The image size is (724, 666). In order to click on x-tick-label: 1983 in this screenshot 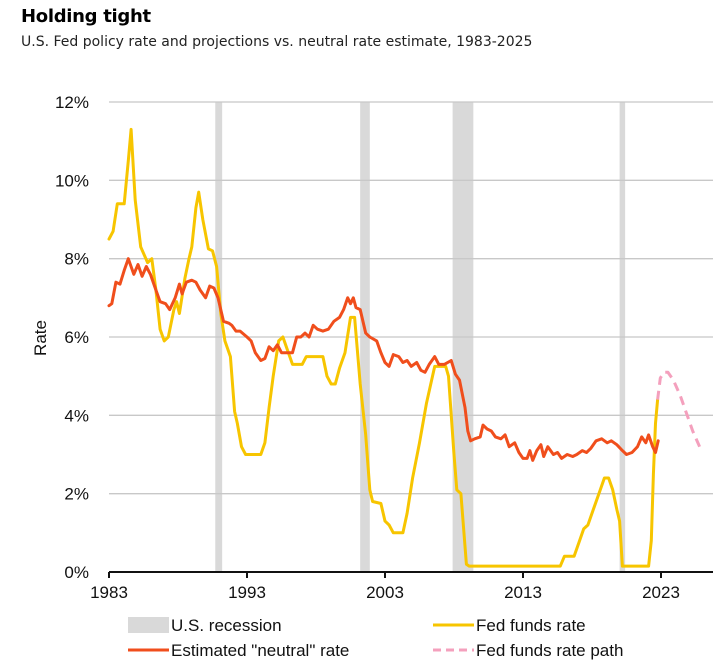, I will do `click(109, 592)`.